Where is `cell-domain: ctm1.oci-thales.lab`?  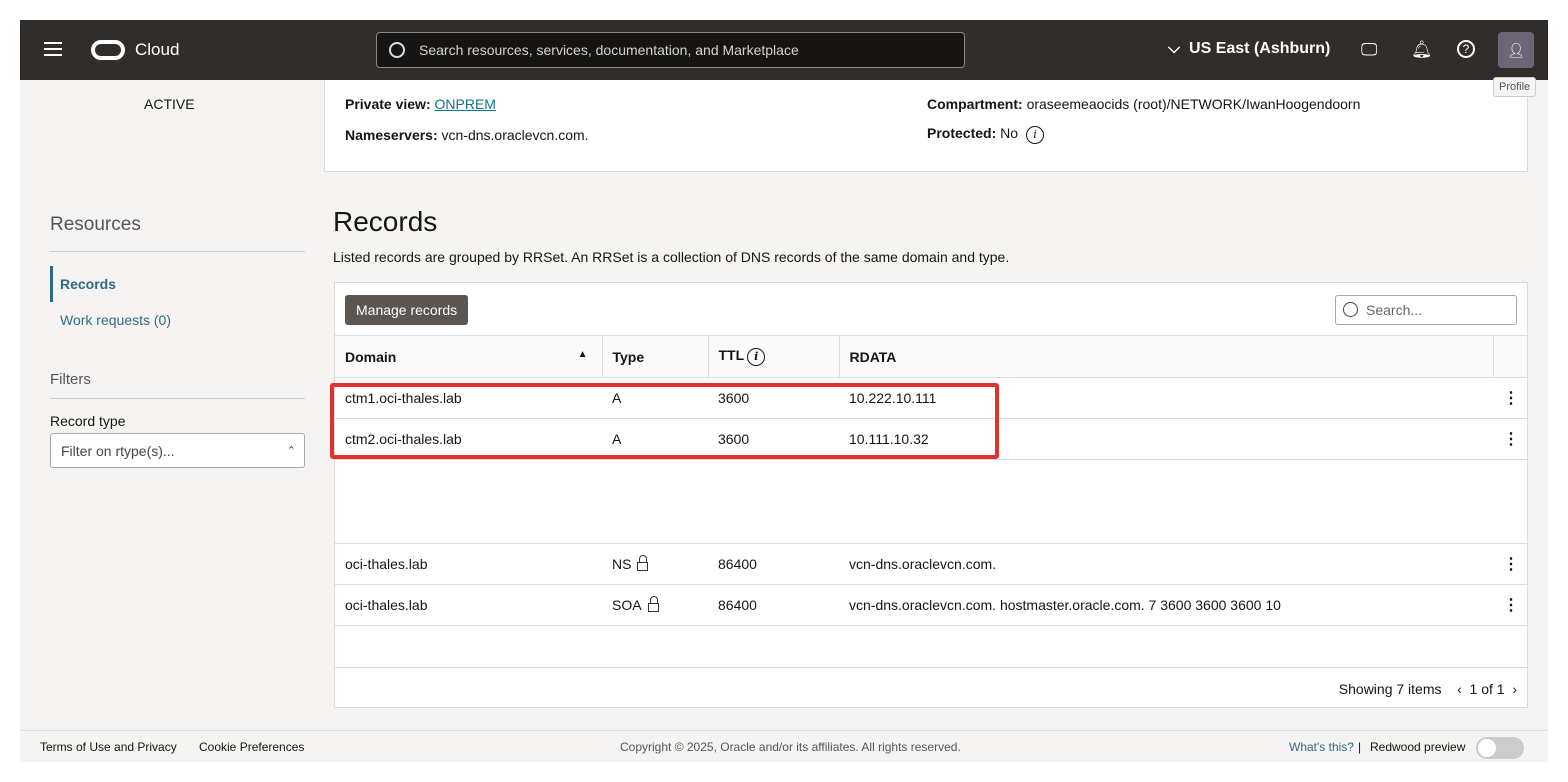 cell-domain: ctm1.oci-thales.lab is located at coordinates (468, 398).